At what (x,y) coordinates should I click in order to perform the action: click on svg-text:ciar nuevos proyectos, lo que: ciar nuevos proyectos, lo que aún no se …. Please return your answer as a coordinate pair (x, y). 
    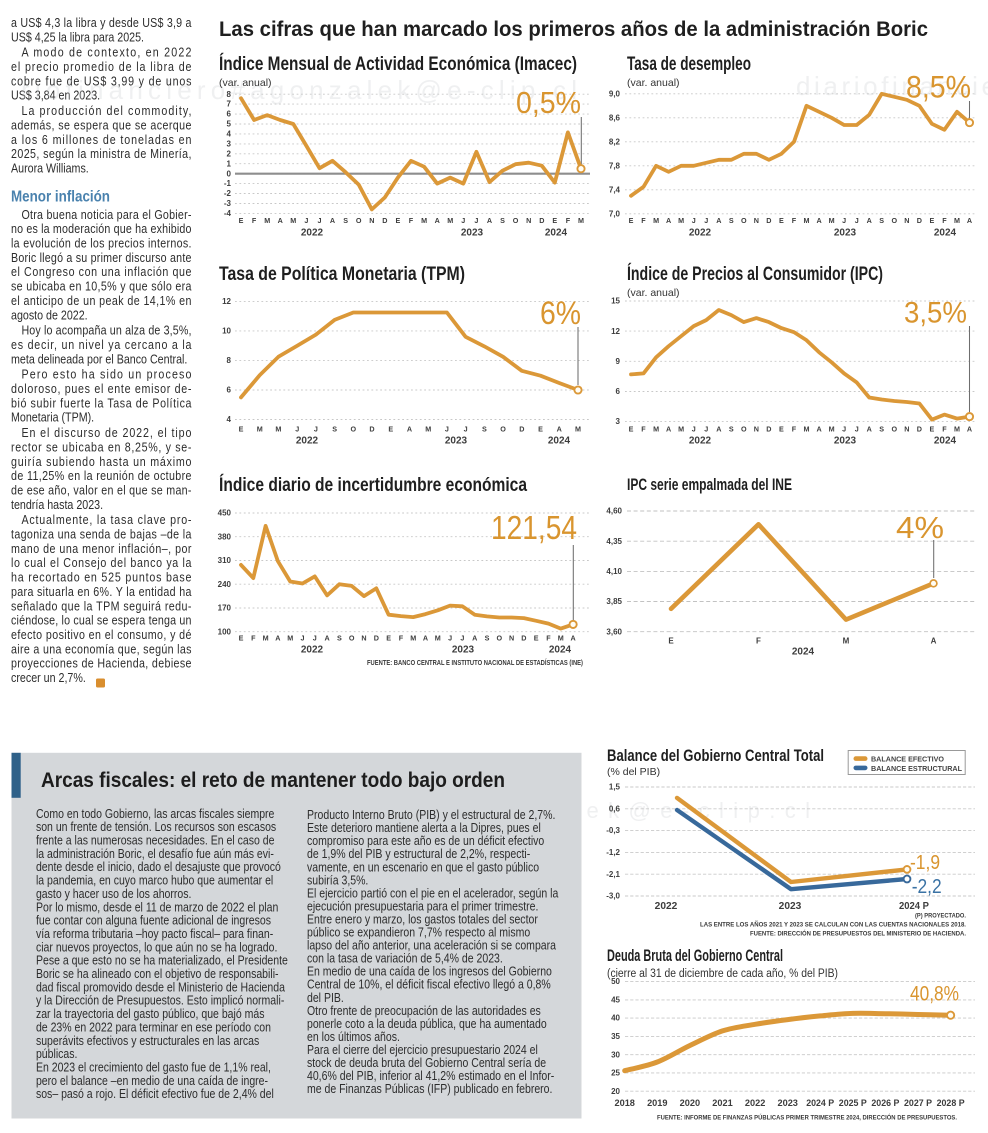
    Looking at the image, I should click on (156, 946).